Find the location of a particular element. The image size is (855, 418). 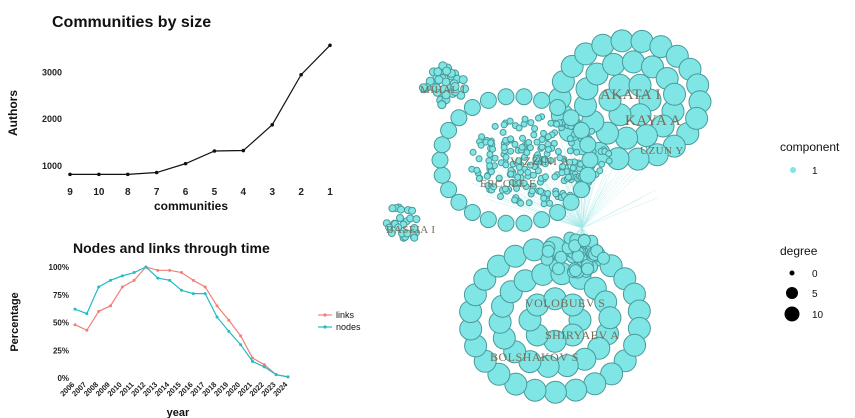

node-label-ercole: ERCOLE E is located at coordinates (508, 184).